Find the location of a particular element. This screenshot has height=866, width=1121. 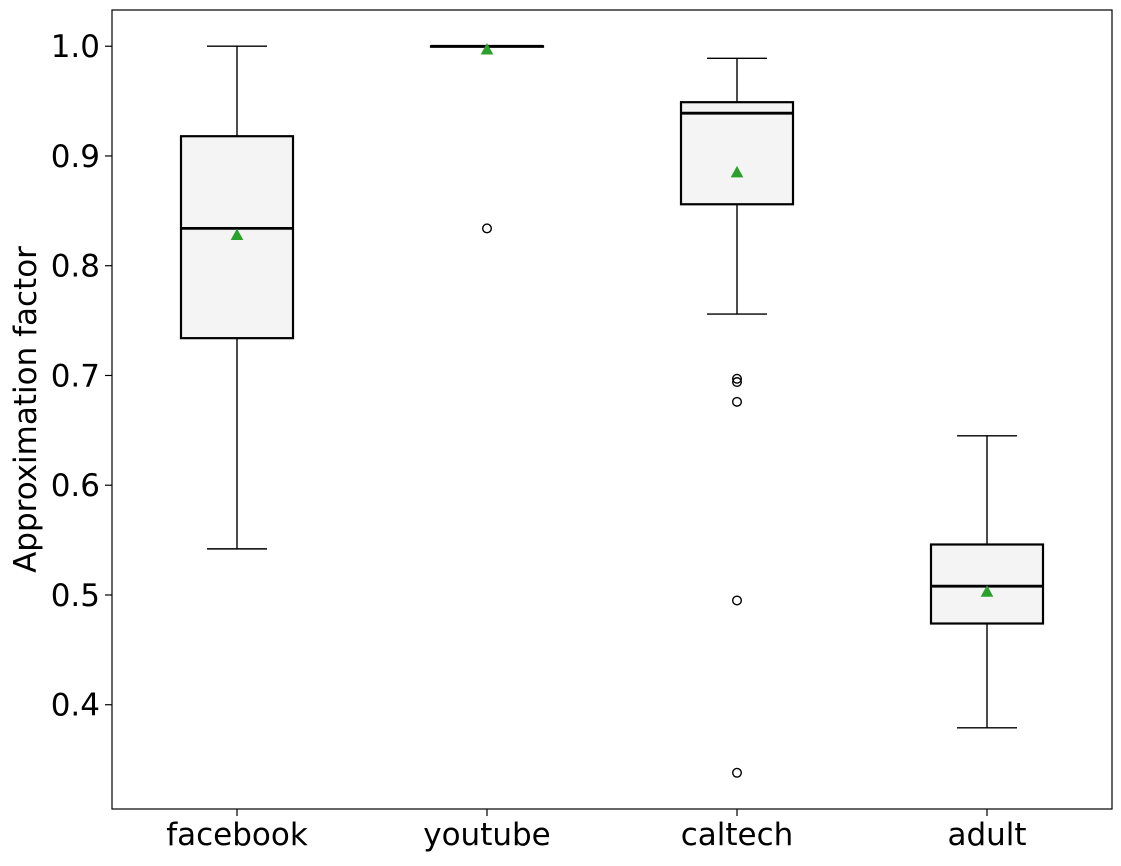

y-tick-label: 1.0 is located at coordinates (75, 47).